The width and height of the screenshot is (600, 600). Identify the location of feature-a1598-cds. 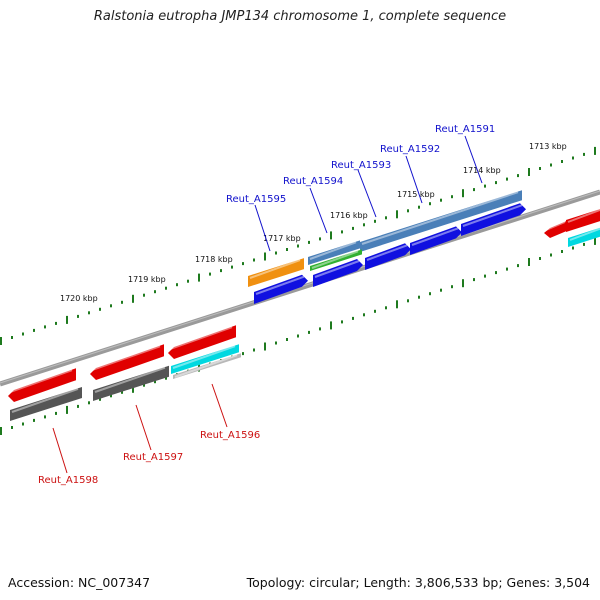
(46, 404).